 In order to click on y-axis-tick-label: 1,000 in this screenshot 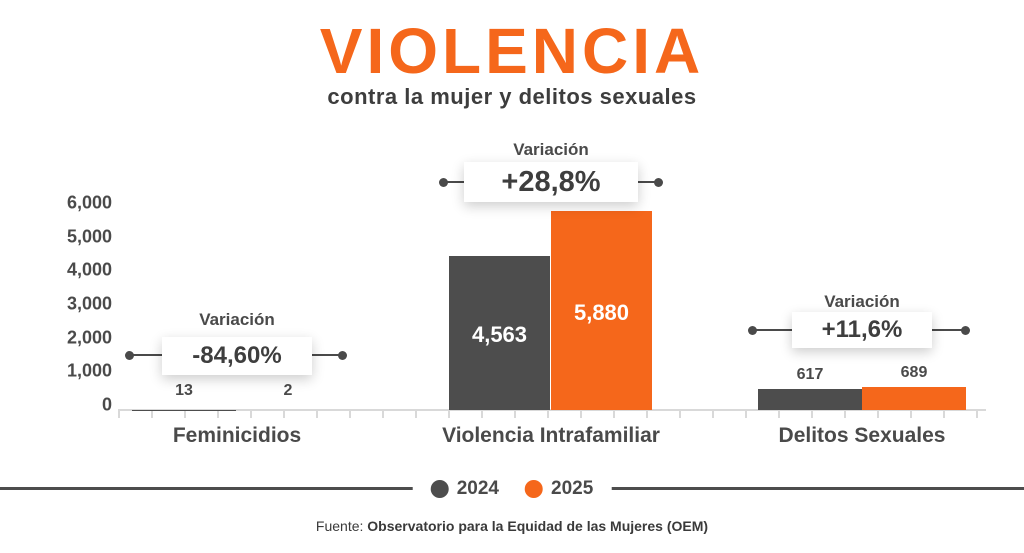, I will do `click(89, 370)`.